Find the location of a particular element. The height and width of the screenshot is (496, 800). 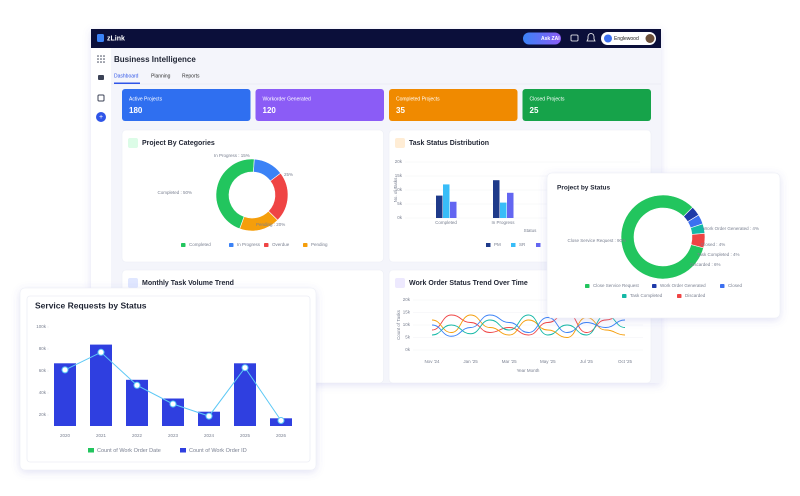

ask-button is located at coordinates (542, 38).